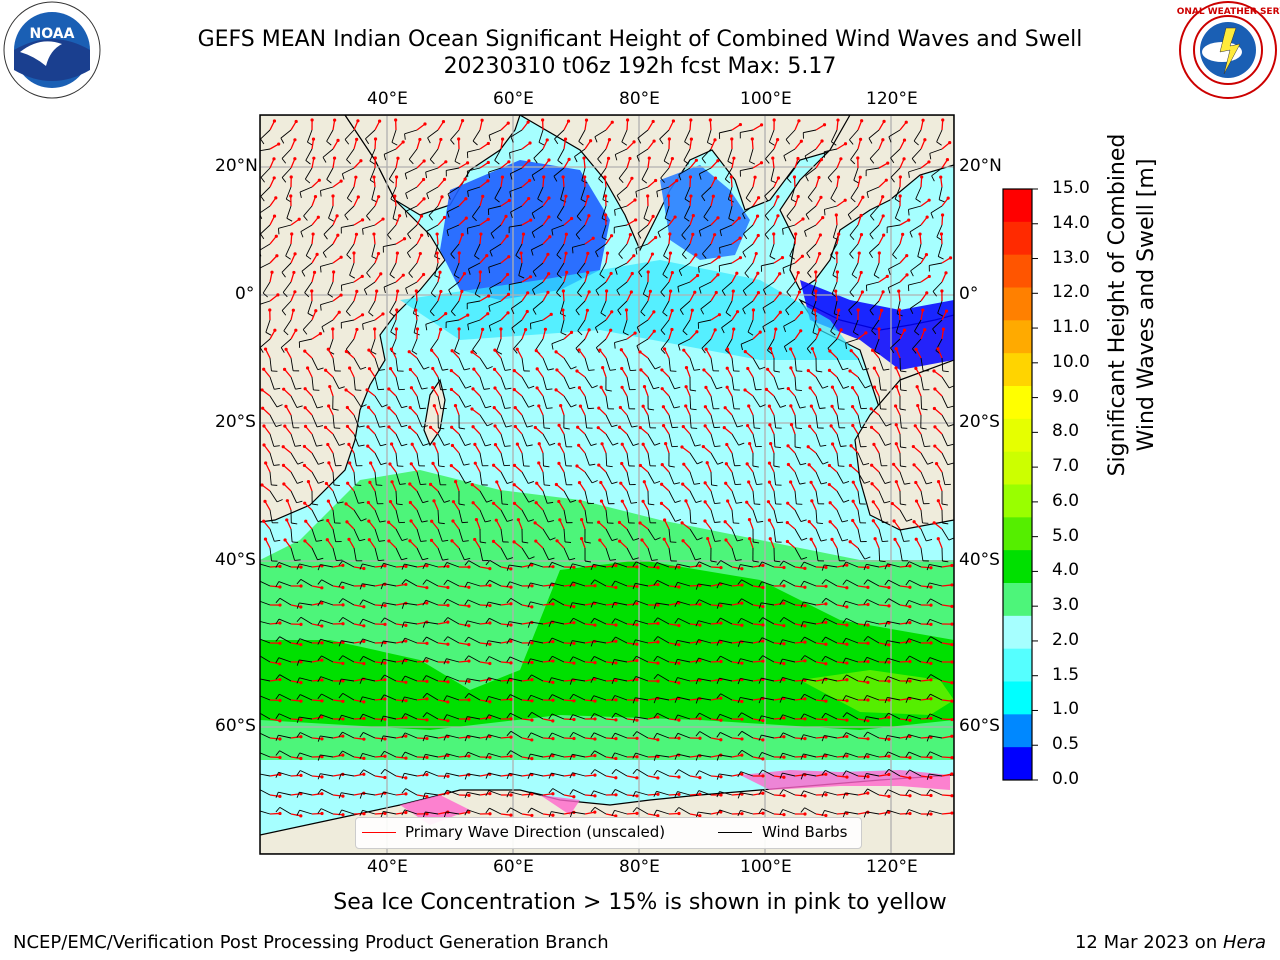  I want to click on colorbar-tick-label: 1.0, so click(1066, 709).